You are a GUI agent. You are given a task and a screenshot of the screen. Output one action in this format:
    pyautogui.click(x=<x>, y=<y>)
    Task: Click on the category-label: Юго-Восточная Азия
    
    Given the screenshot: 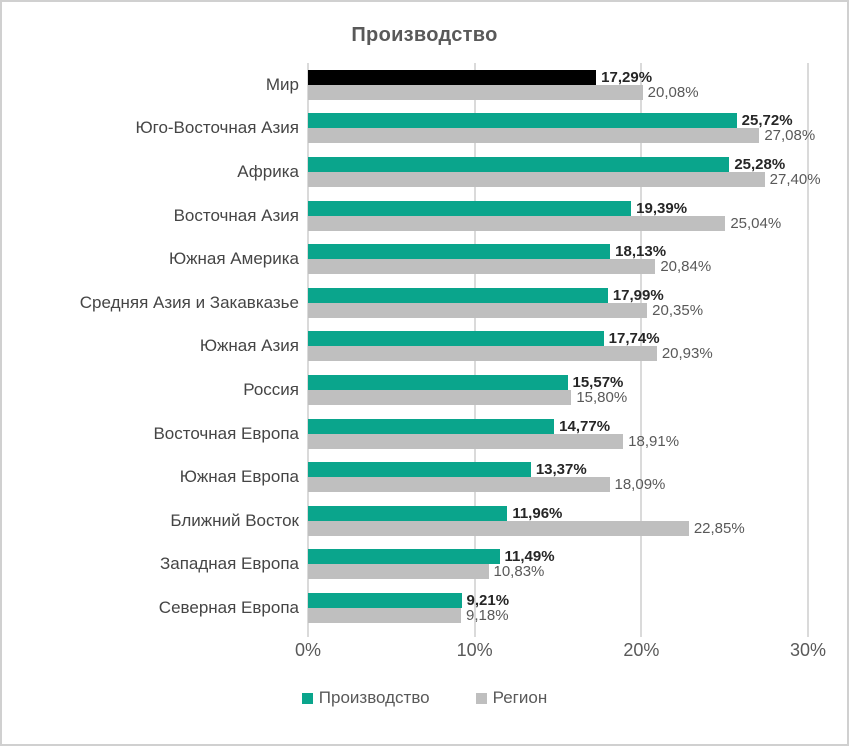 What is the action you would take?
    pyautogui.click(x=217, y=128)
    